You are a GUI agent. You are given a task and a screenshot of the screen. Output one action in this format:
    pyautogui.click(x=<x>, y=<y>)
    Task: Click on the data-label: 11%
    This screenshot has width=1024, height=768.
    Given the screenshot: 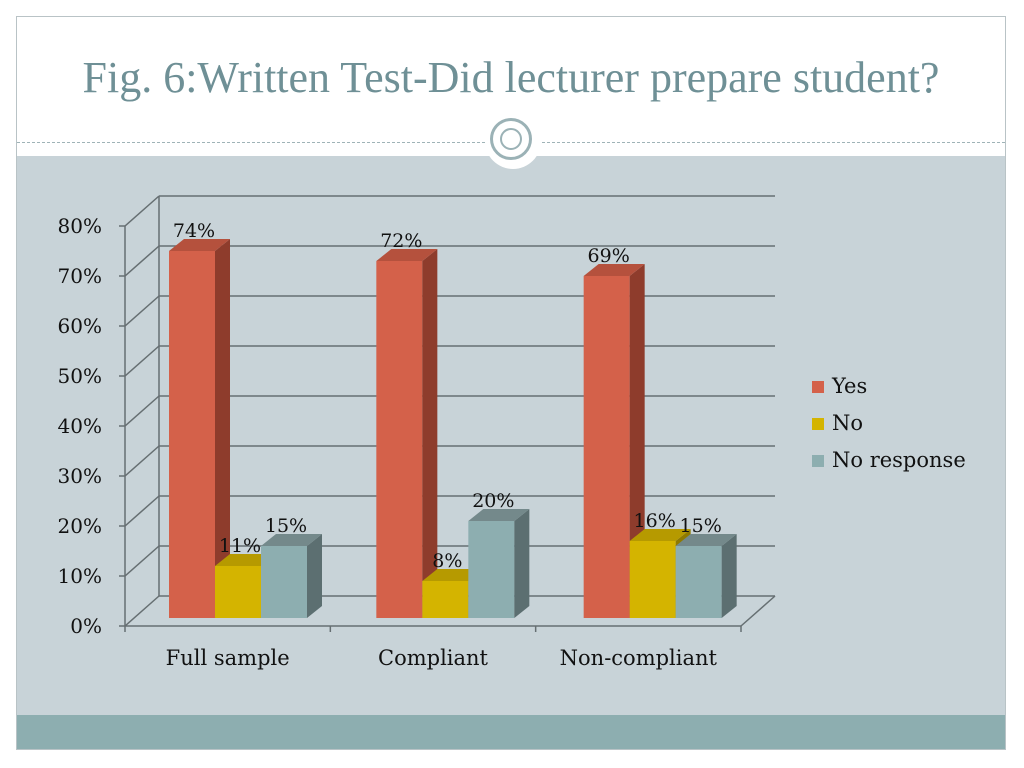 What is the action you would take?
    pyautogui.click(x=240, y=546)
    